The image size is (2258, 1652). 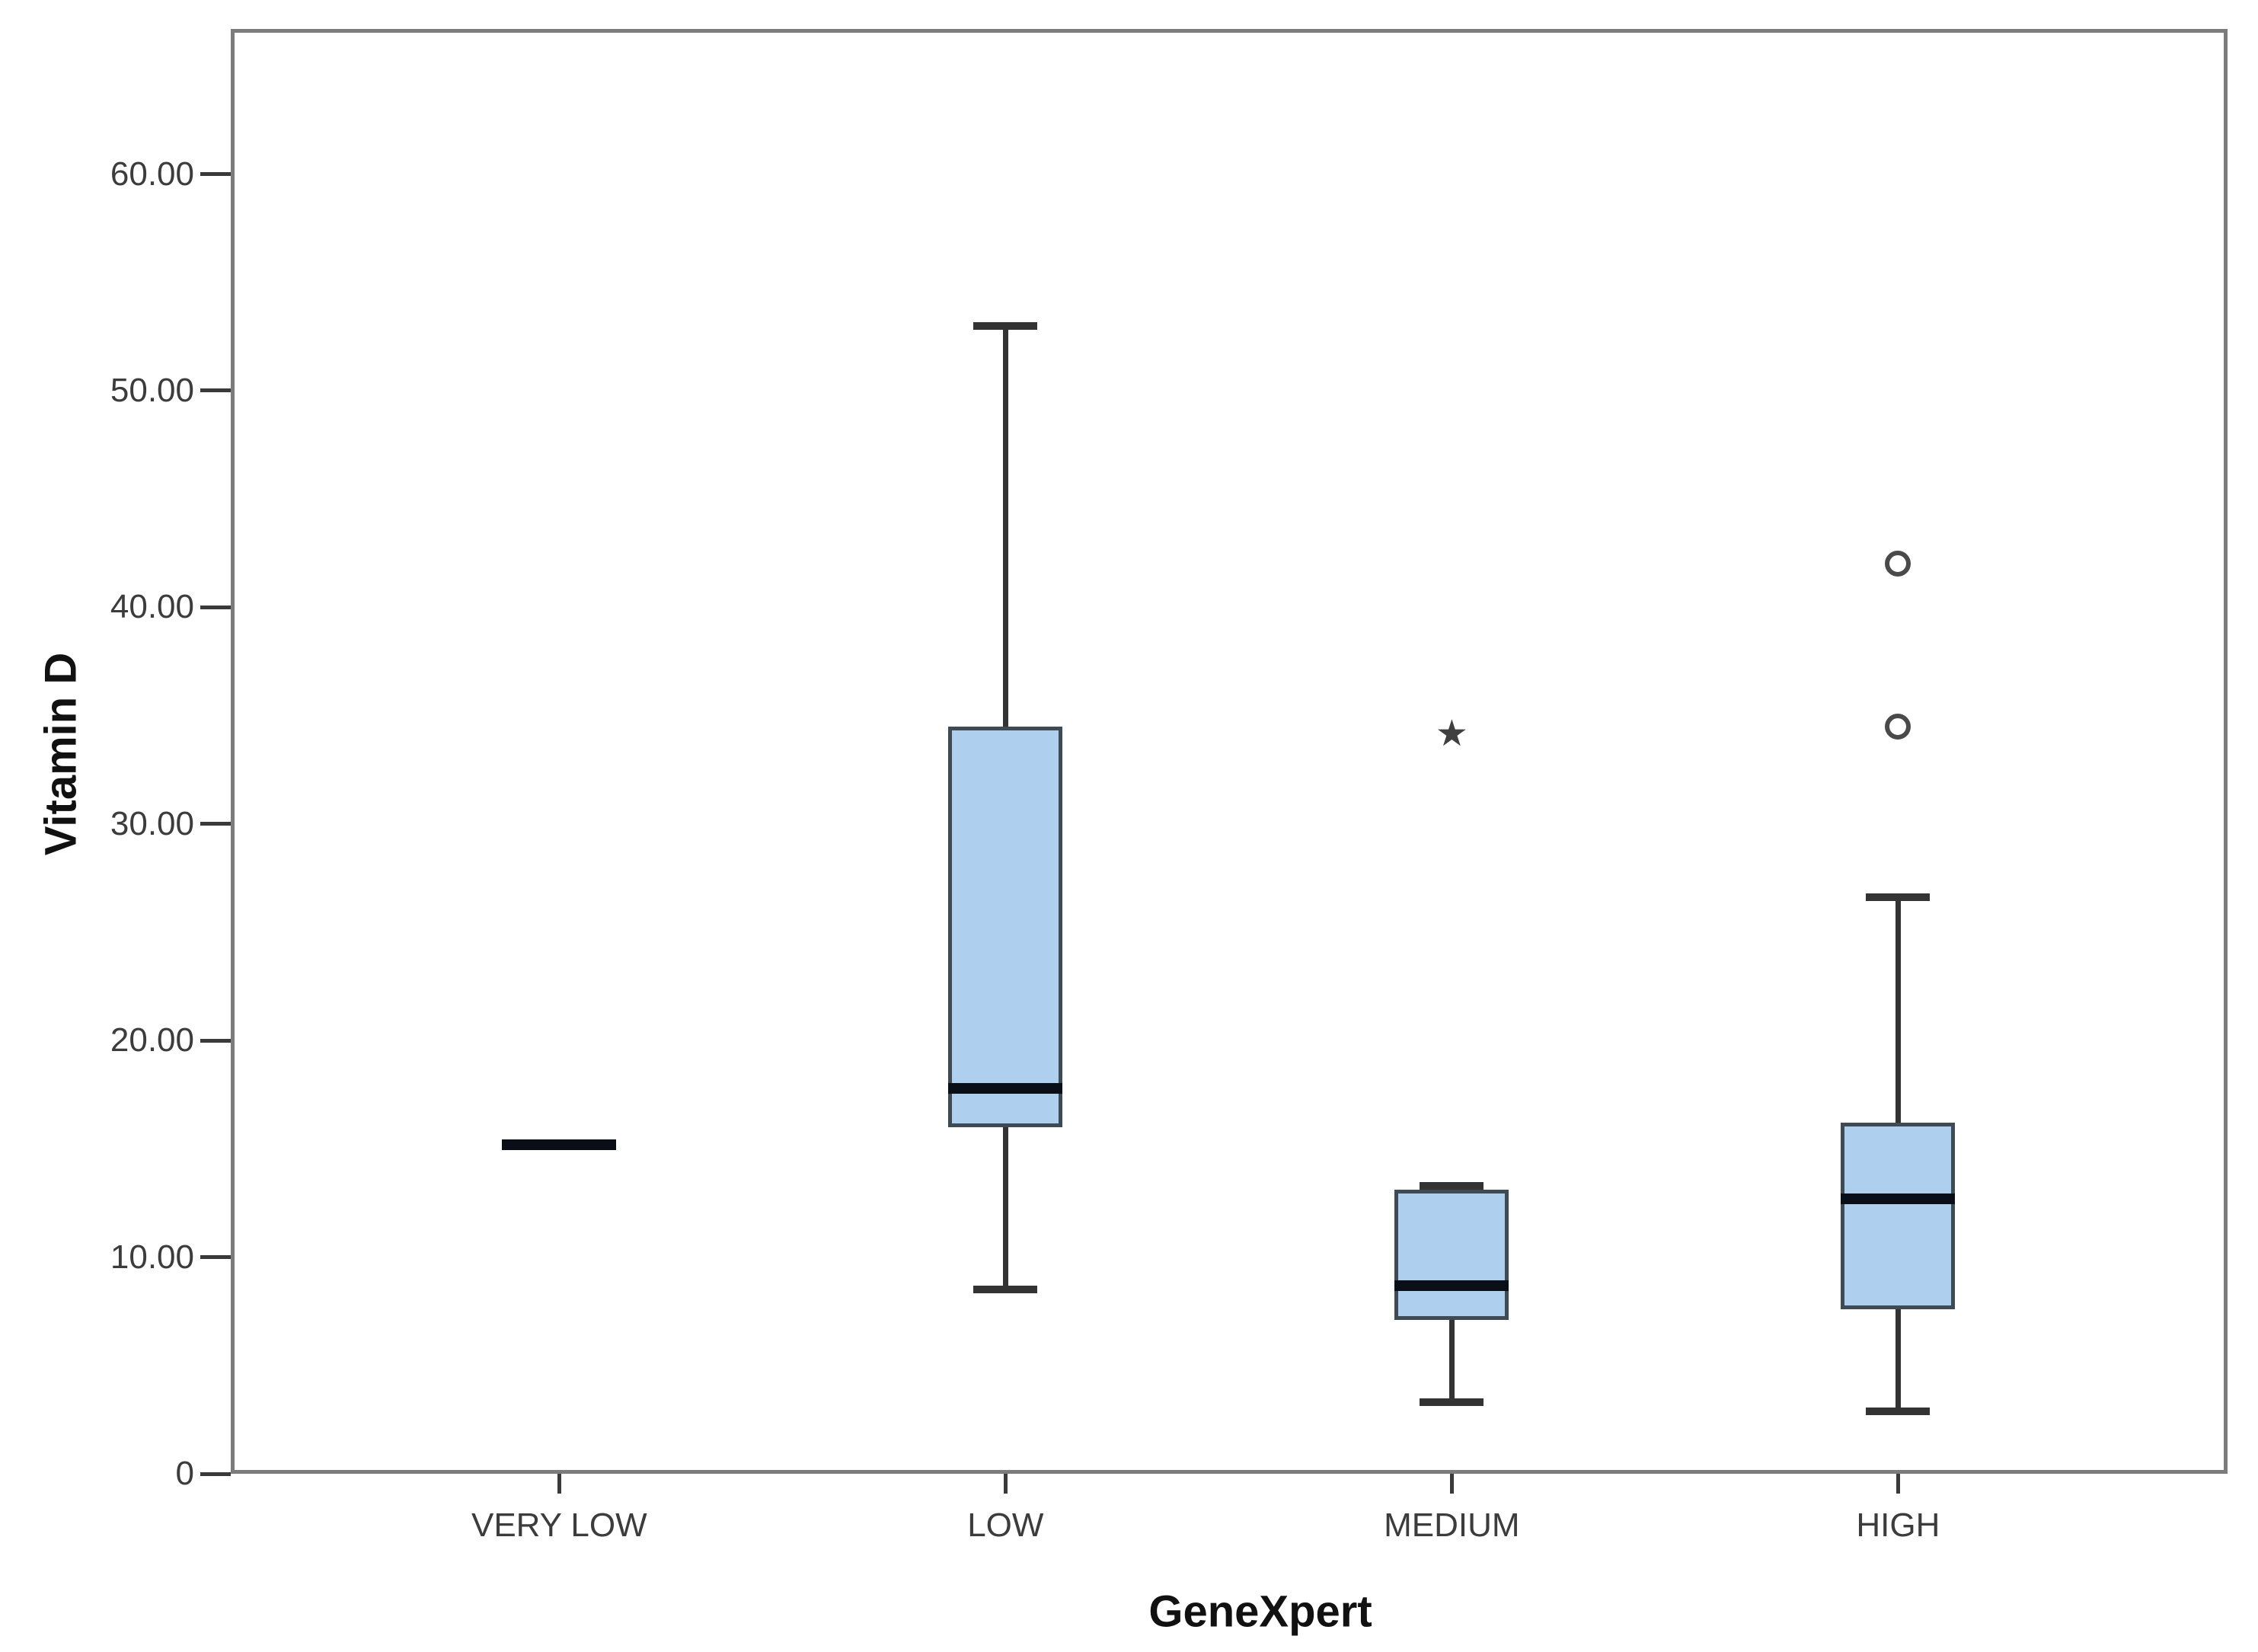 I want to click on category-label: MEDIUM, so click(x=1452, y=1525).